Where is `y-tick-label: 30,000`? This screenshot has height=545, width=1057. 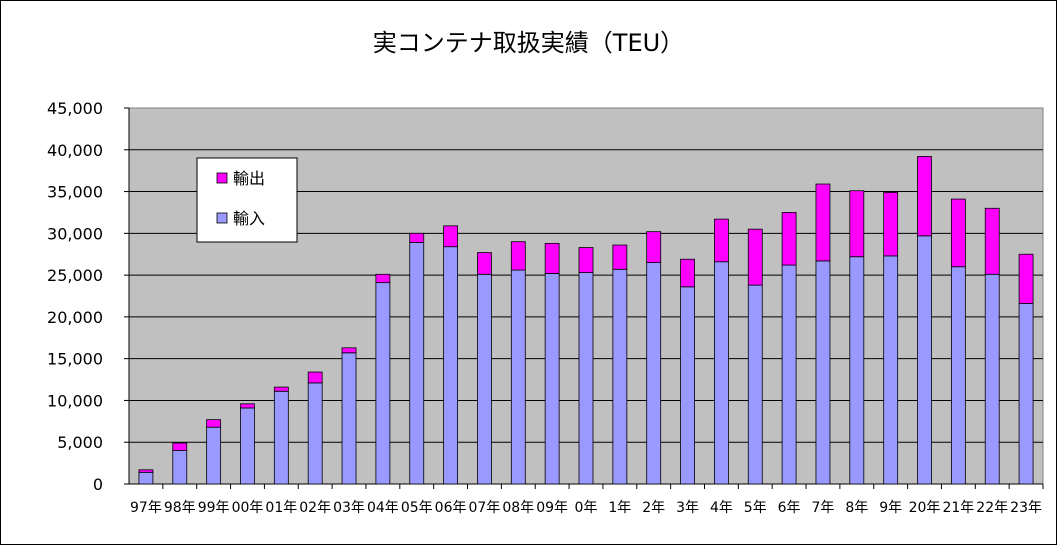 y-tick-label: 30,000 is located at coordinates (75, 233).